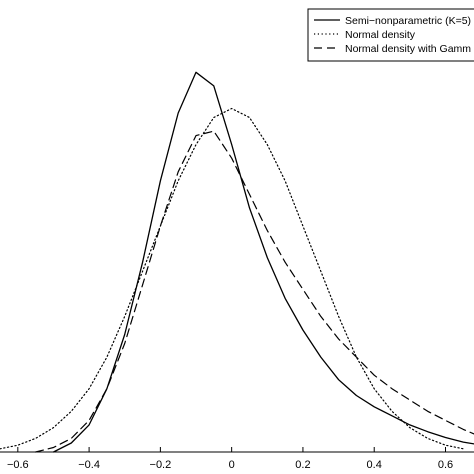 This screenshot has height=474, width=474. Describe the element at coordinates (374, 465) in the screenshot. I see `x-tick-label: 0.4` at that location.